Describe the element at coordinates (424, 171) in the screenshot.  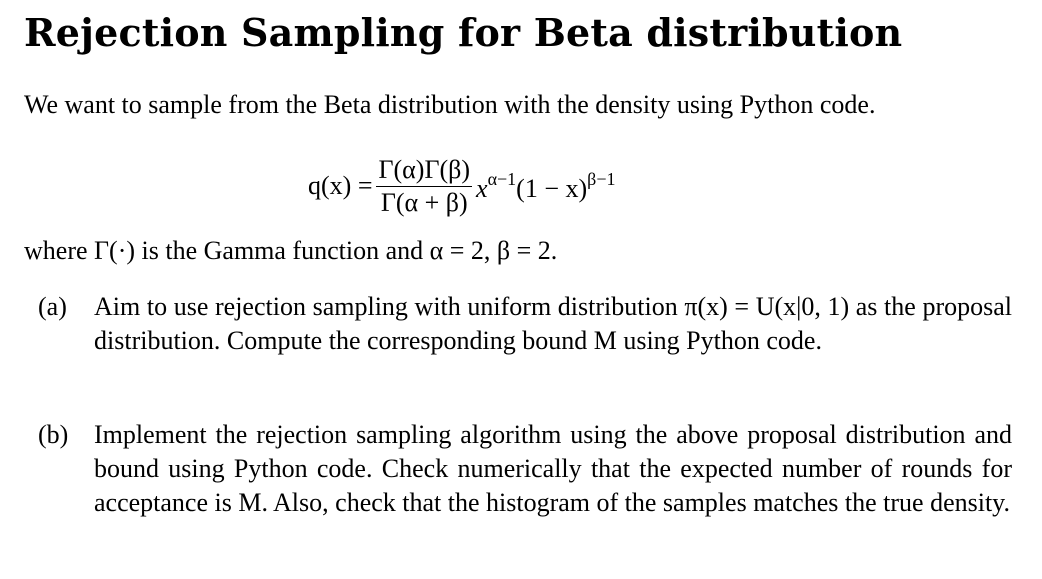
I see `fraction-numerator: Γ(α)Γ(β)` at that location.